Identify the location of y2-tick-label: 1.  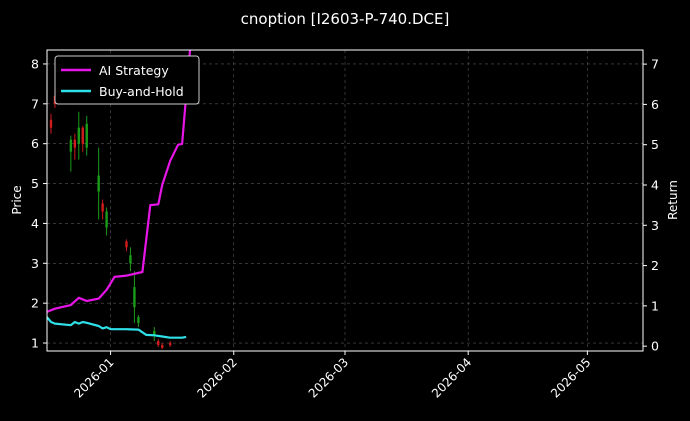
(655, 305).